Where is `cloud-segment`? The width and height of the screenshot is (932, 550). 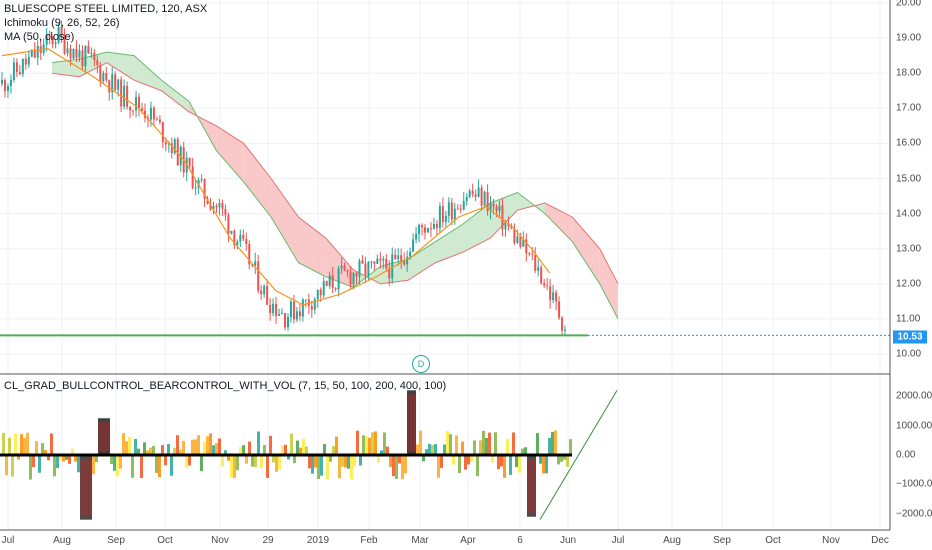 cloud-segment is located at coordinates (285, 220).